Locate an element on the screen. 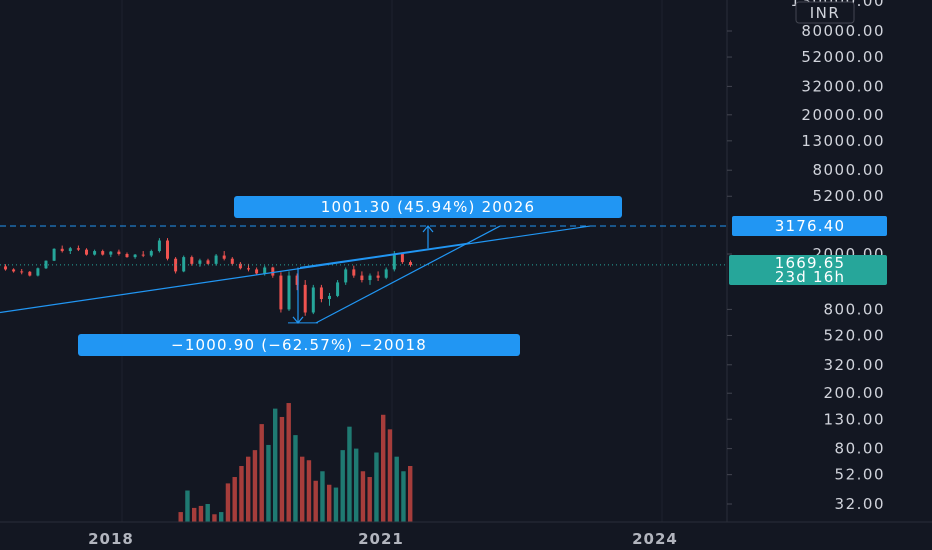  price-label: 52.00 is located at coordinates (860, 475).